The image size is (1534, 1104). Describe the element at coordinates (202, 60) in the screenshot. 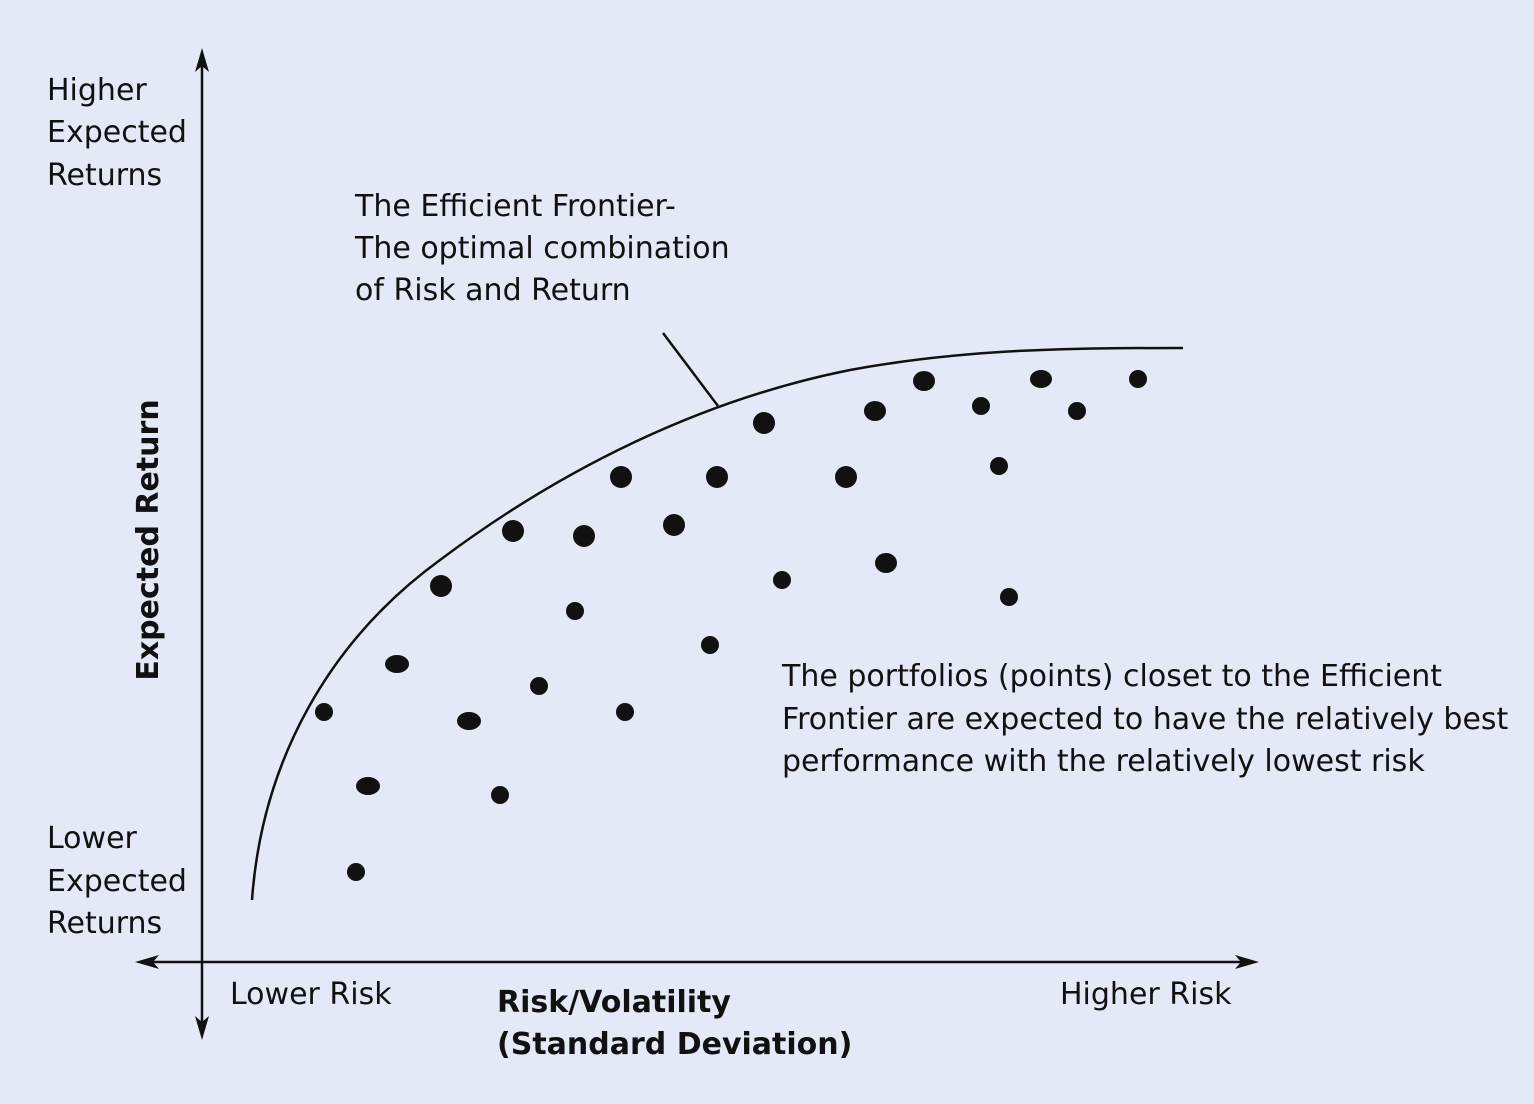

I see `arrow-up` at that location.